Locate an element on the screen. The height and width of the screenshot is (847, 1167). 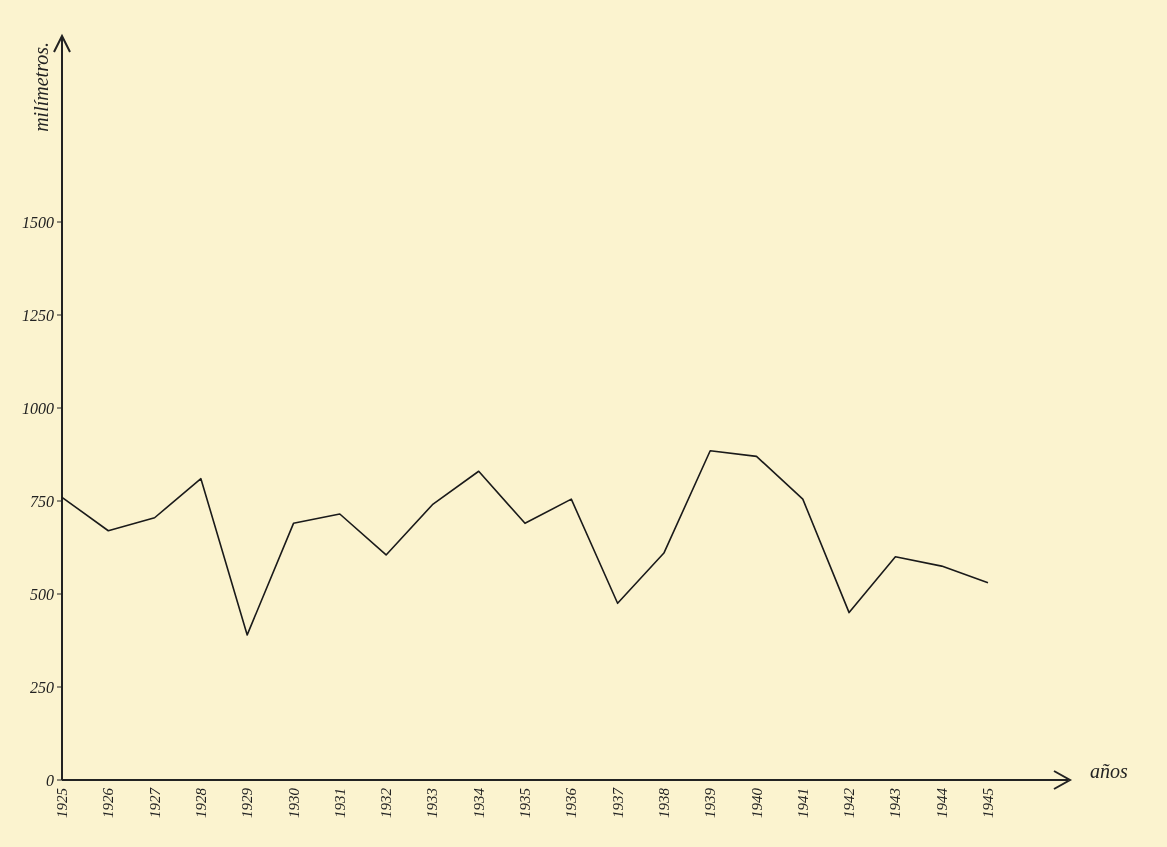
y-tick-label: 500 is located at coordinates (42, 594).